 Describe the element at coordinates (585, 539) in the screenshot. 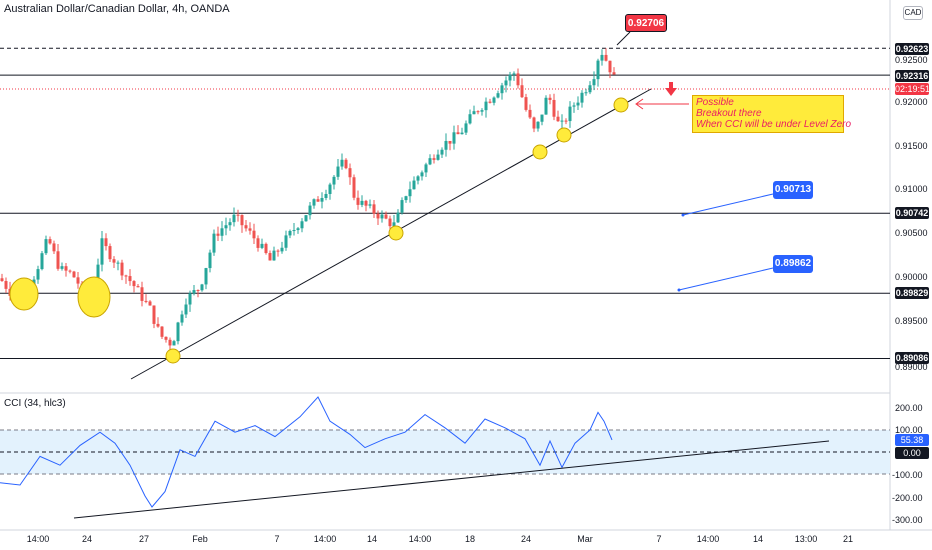

I see `time-tick-11: Mar` at that location.